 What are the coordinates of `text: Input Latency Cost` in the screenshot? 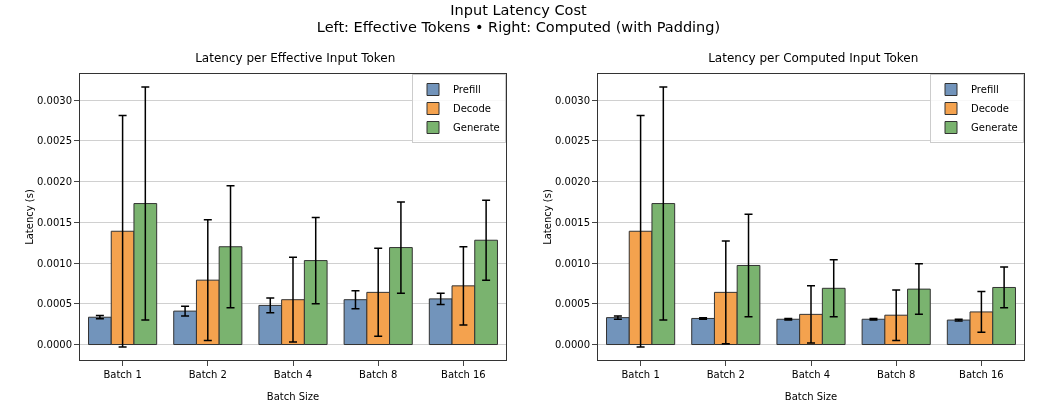 It's located at (518, 10).